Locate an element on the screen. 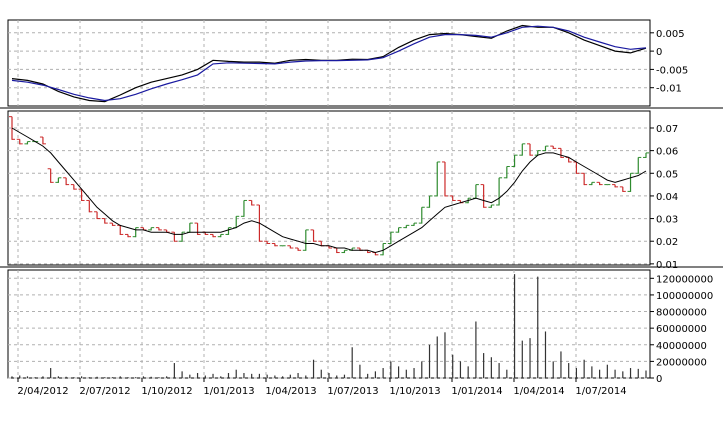 This screenshot has height=434, width=723. macd-ytick-label: -0.005 is located at coordinates (672, 70).